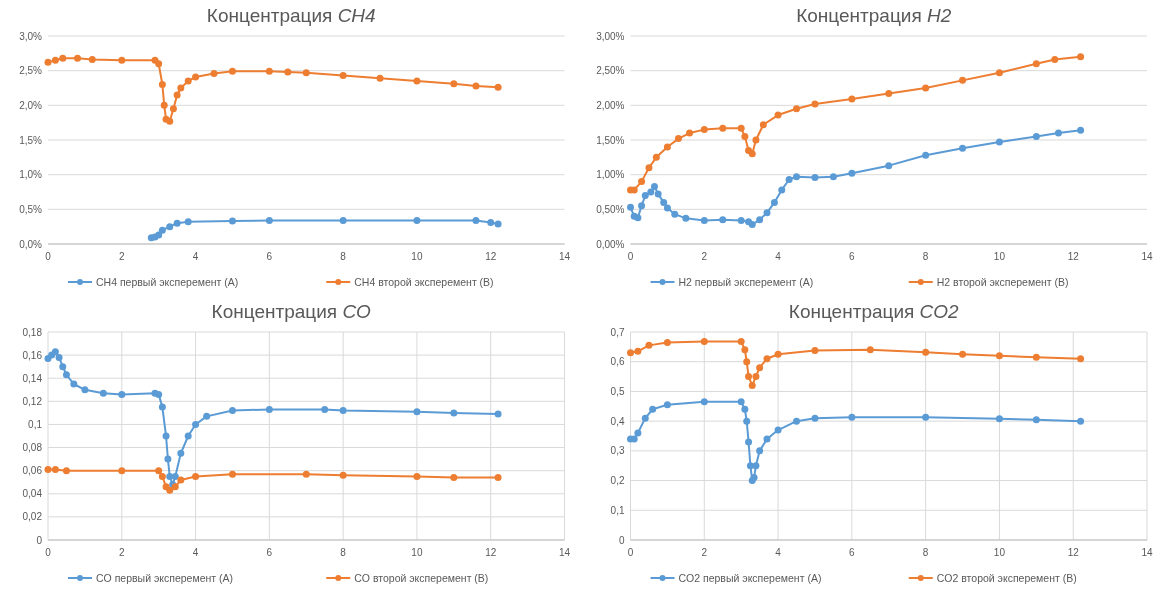 The height and width of the screenshot is (592, 1165). What do you see at coordinates (617, 451) in the screenshot?
I see `y-tick-label: 0,3` at bounding box center [617, 451].